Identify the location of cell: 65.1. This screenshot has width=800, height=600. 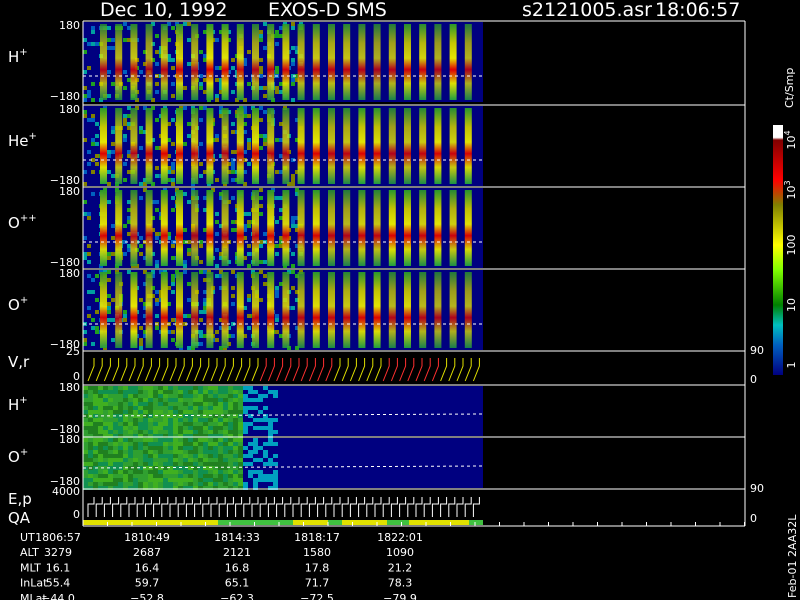
(237, 583).